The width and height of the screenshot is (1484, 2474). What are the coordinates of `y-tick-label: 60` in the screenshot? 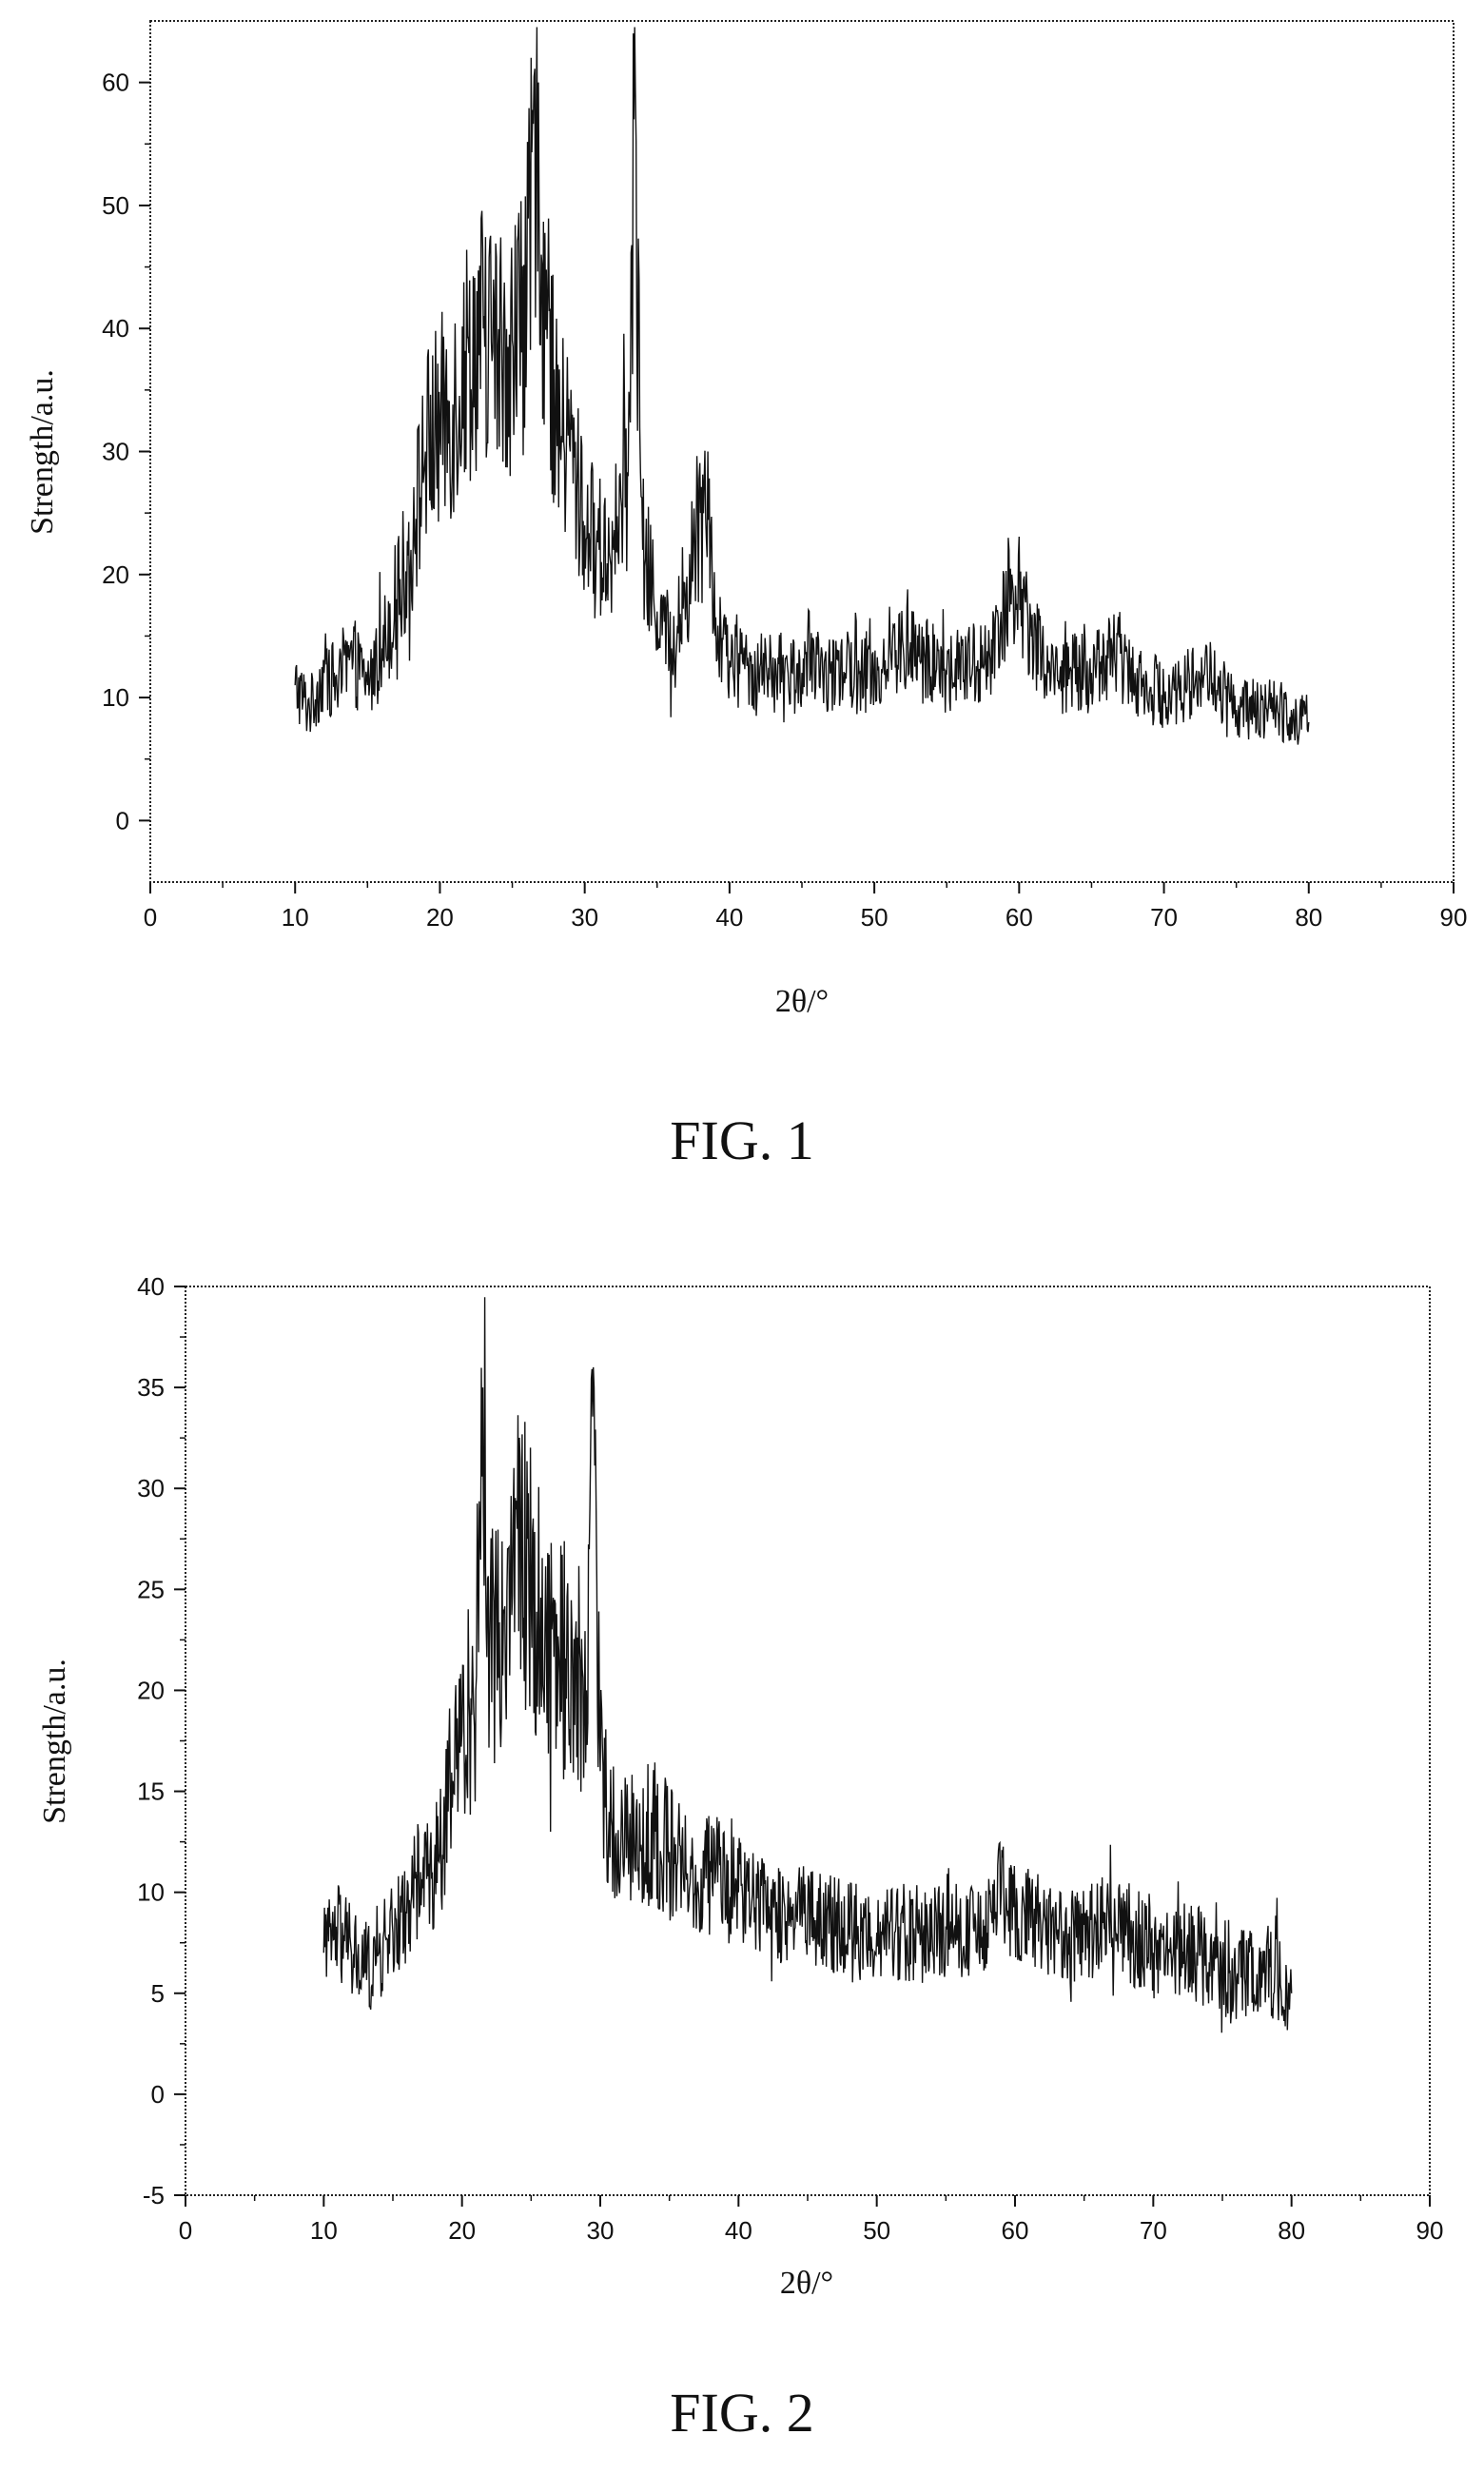 It's located at (115, 83).